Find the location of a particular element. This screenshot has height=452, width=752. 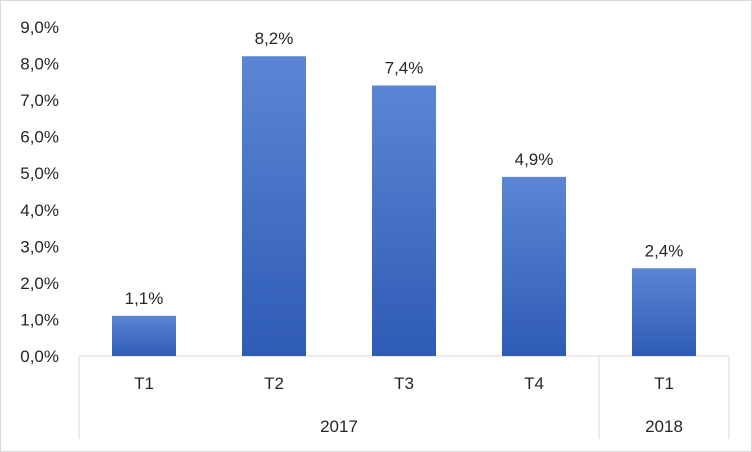

x-category-label: T3 is located at coordinates (404, 383).